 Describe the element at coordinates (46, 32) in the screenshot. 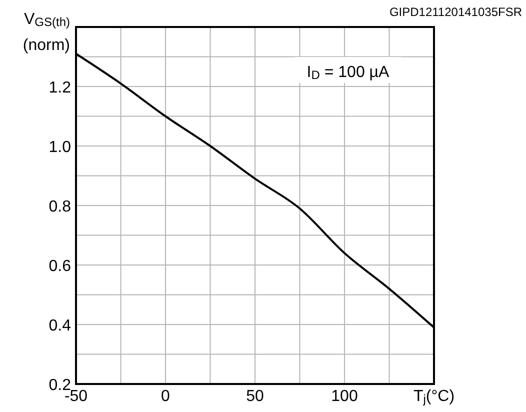

I see `y-axis-title: V$_{GS(th)}$ (norm)` at that location.